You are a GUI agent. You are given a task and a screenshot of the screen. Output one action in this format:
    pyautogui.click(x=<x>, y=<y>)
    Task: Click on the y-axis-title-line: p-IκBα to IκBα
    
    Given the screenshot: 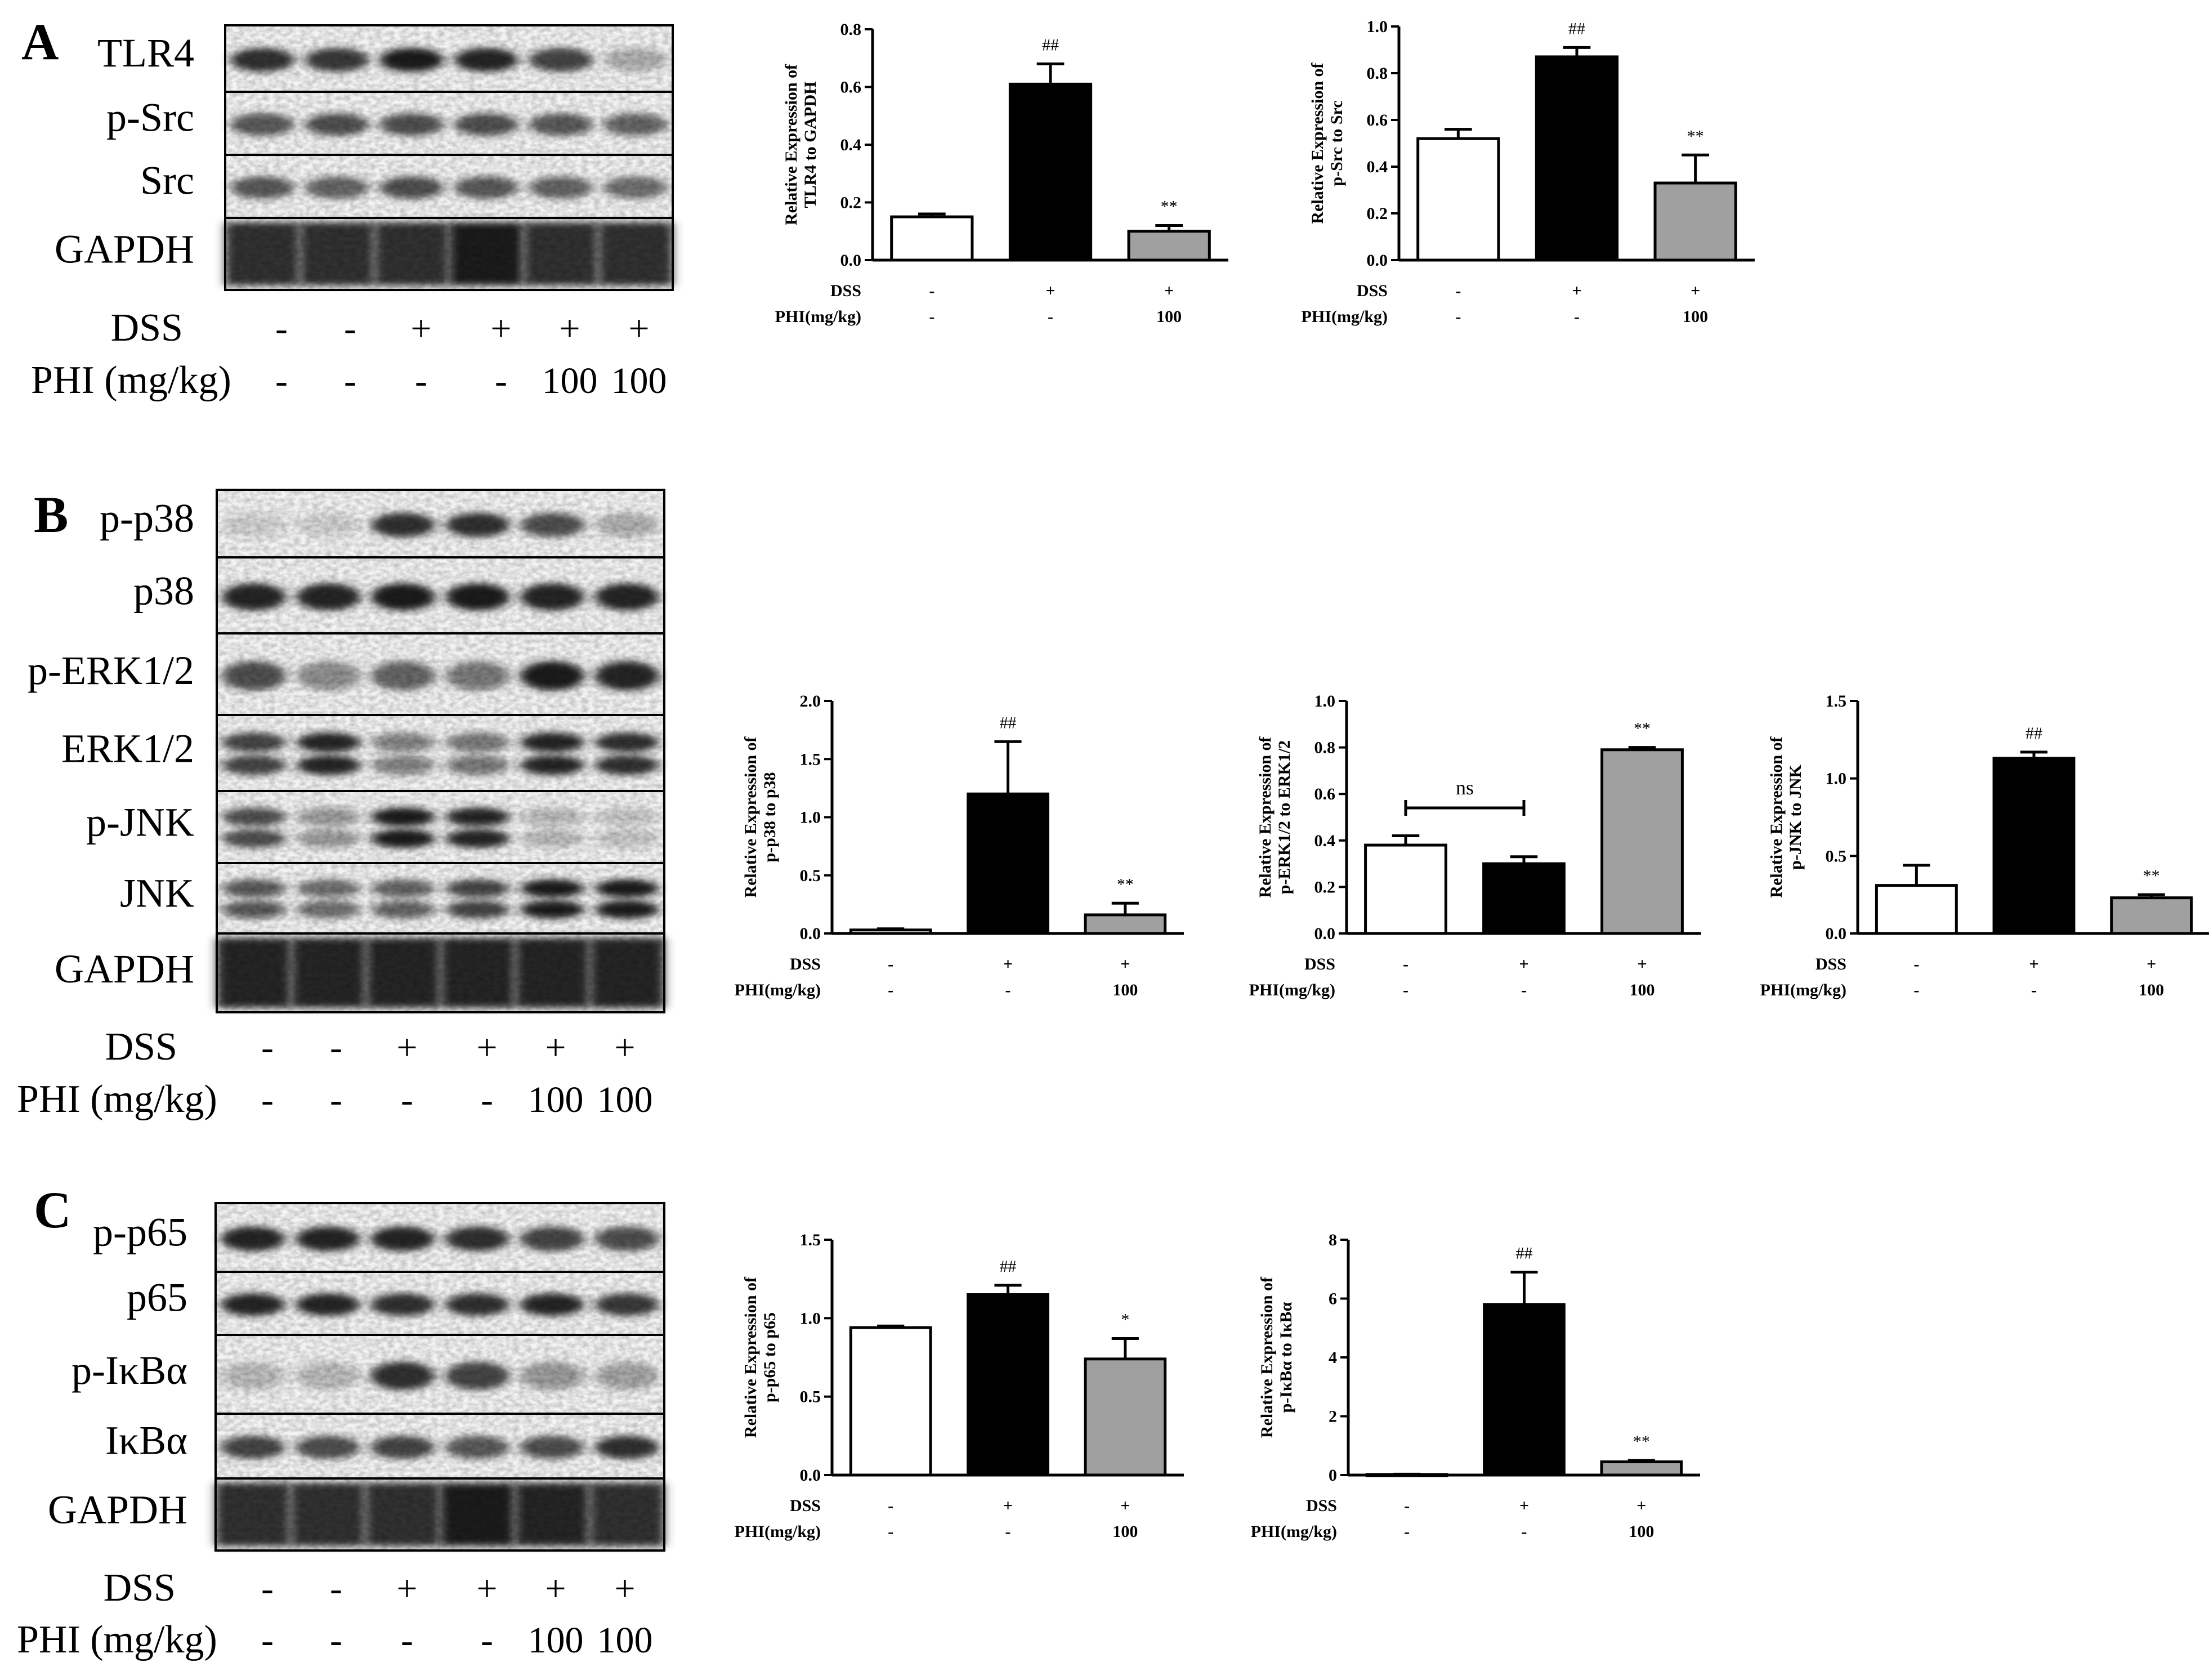 What is the action you would take?
    pyautogui.click(x=1286, y=1357)
    